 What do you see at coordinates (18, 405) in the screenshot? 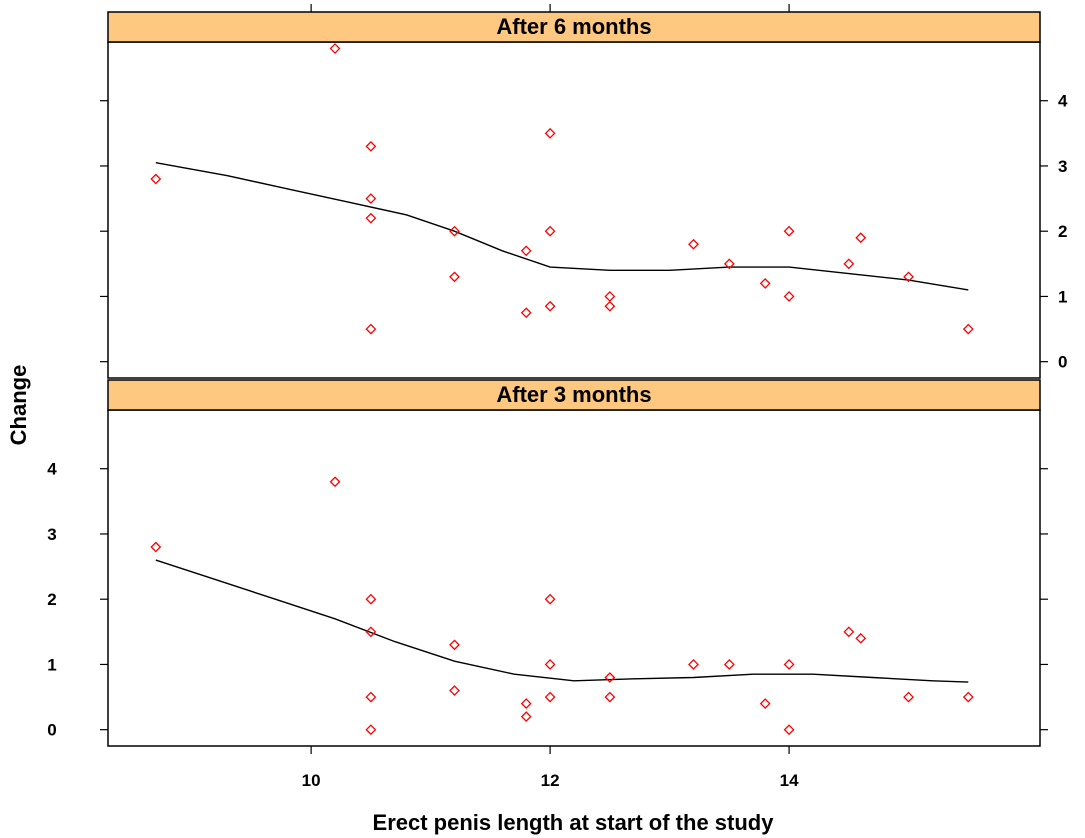
I see `y-axis-title: Change` at bounding box center [18, 405].